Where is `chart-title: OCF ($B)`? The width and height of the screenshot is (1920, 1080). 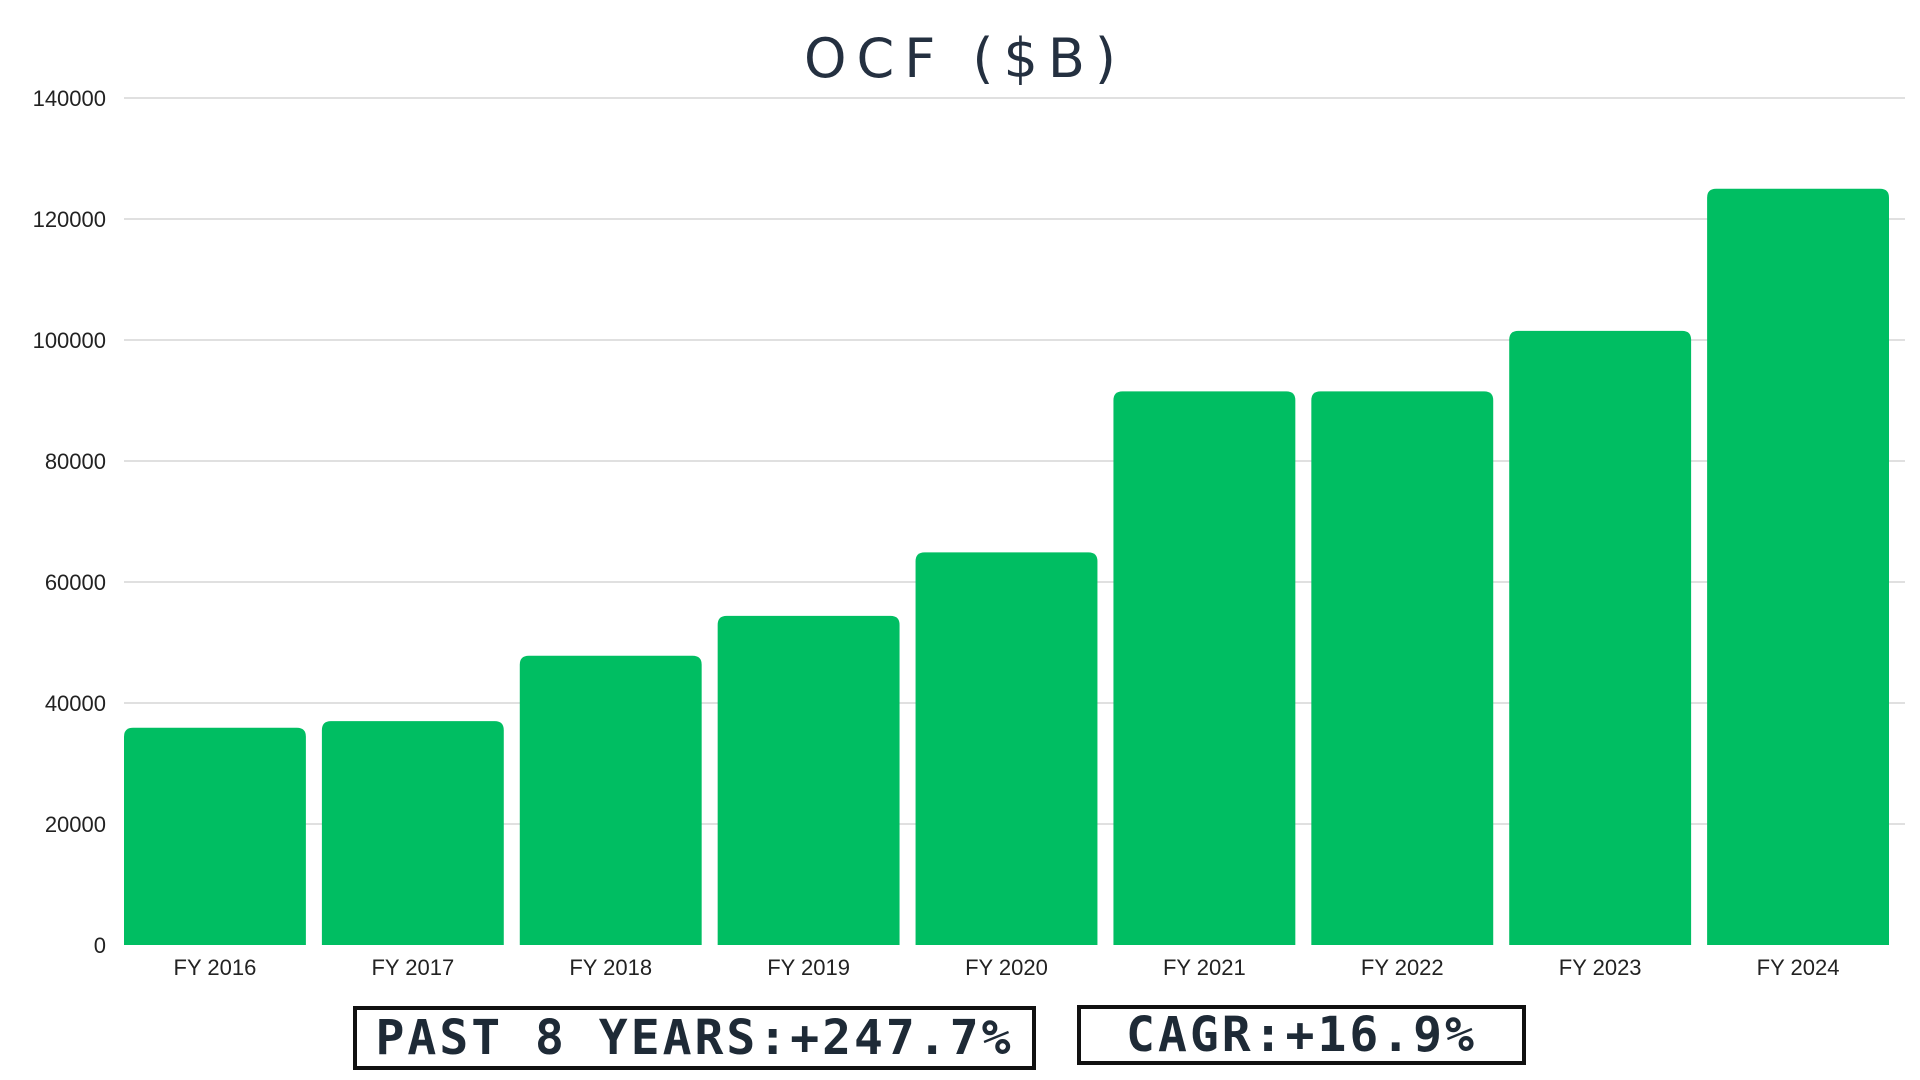
chart-title: OCF ($B) is located at coordinates (965, 58).